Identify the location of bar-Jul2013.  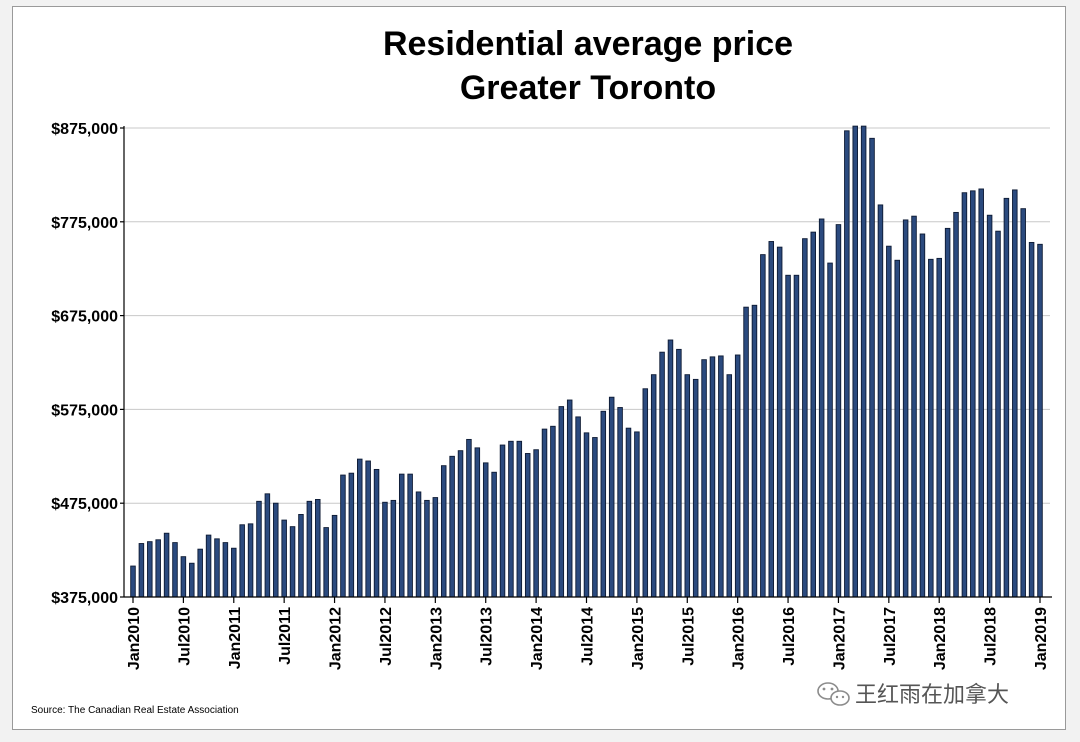
(485, 530).